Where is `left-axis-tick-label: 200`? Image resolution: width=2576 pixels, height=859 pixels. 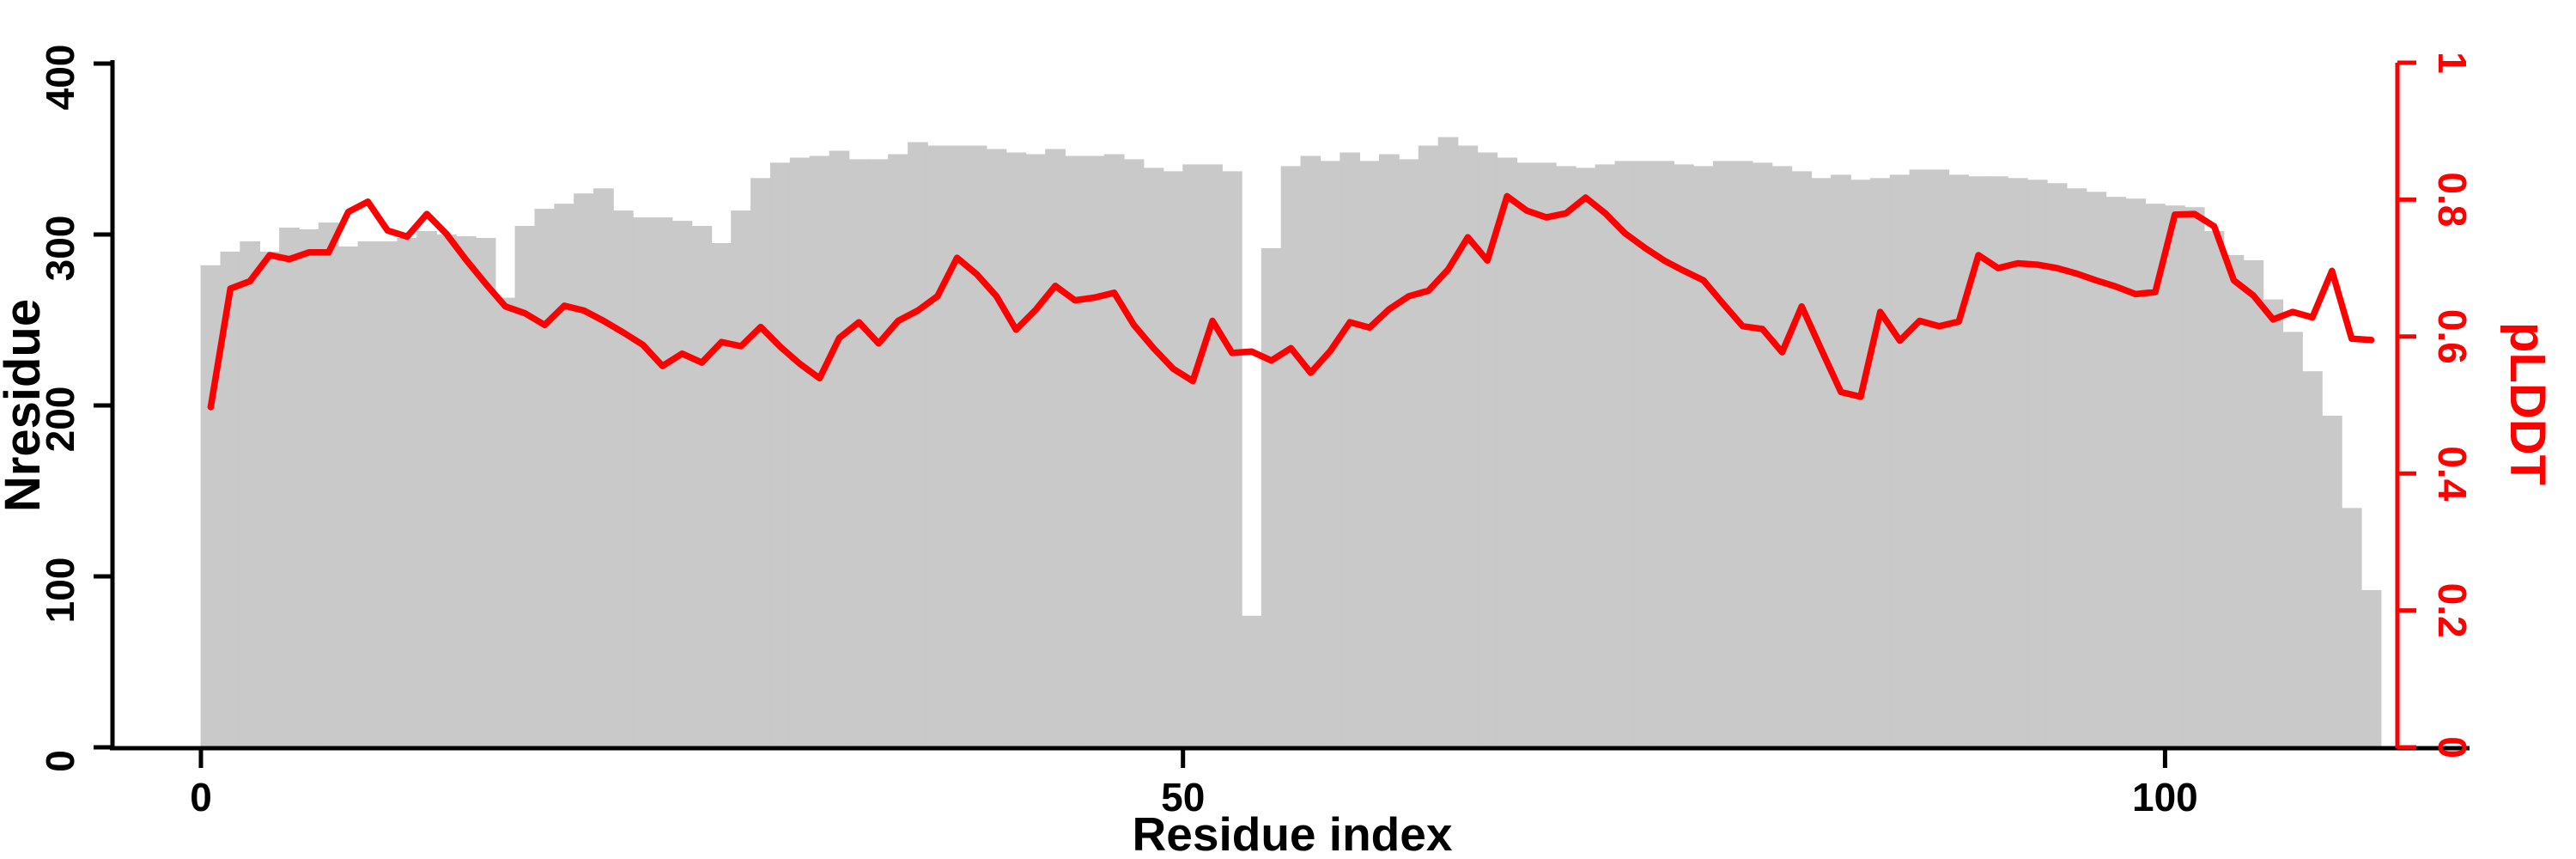 left-axis-tick-label: 200 is located at coordinates (60, 420).